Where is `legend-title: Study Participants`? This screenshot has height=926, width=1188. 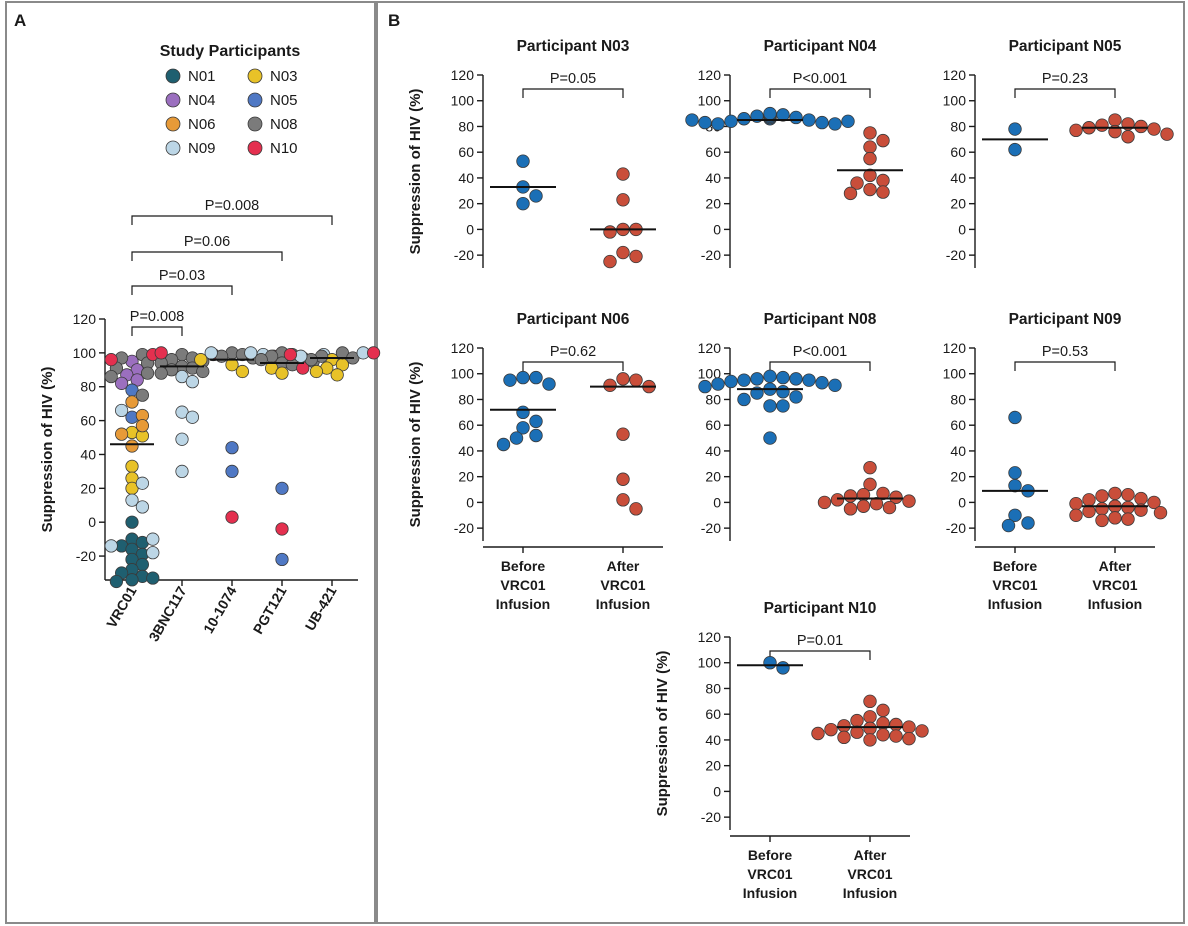 legend-title: Study Participants is located at coordinates (230, 51).